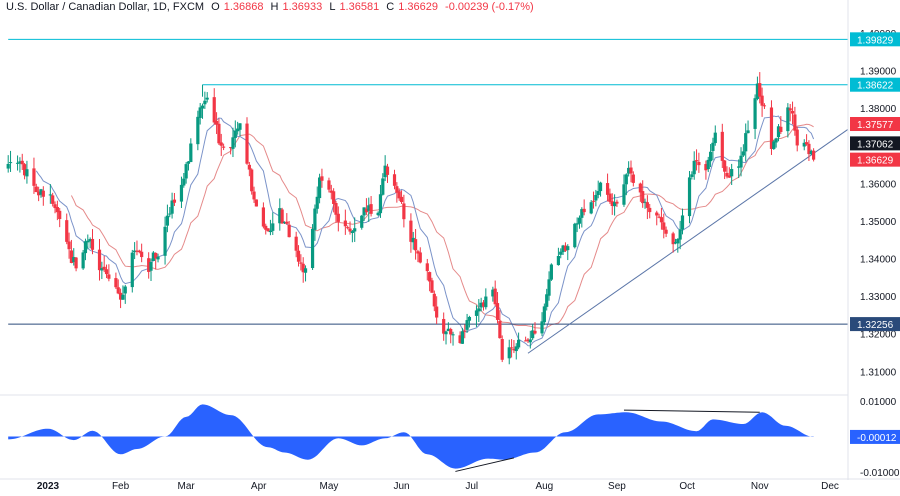  Describe the element at coordinates (687, 486) in the screenshot. I see `date-tick-label: Oct` at that location.